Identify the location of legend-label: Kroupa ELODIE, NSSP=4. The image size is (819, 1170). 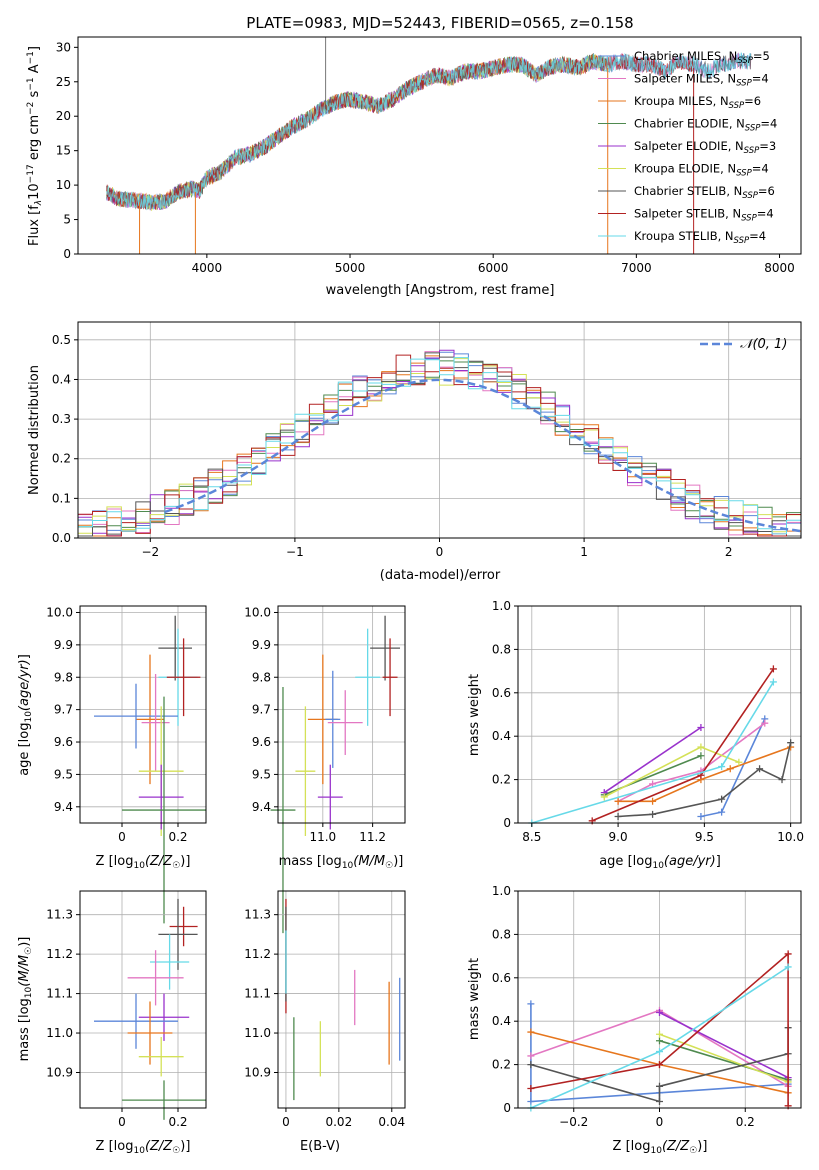
(701, 170).